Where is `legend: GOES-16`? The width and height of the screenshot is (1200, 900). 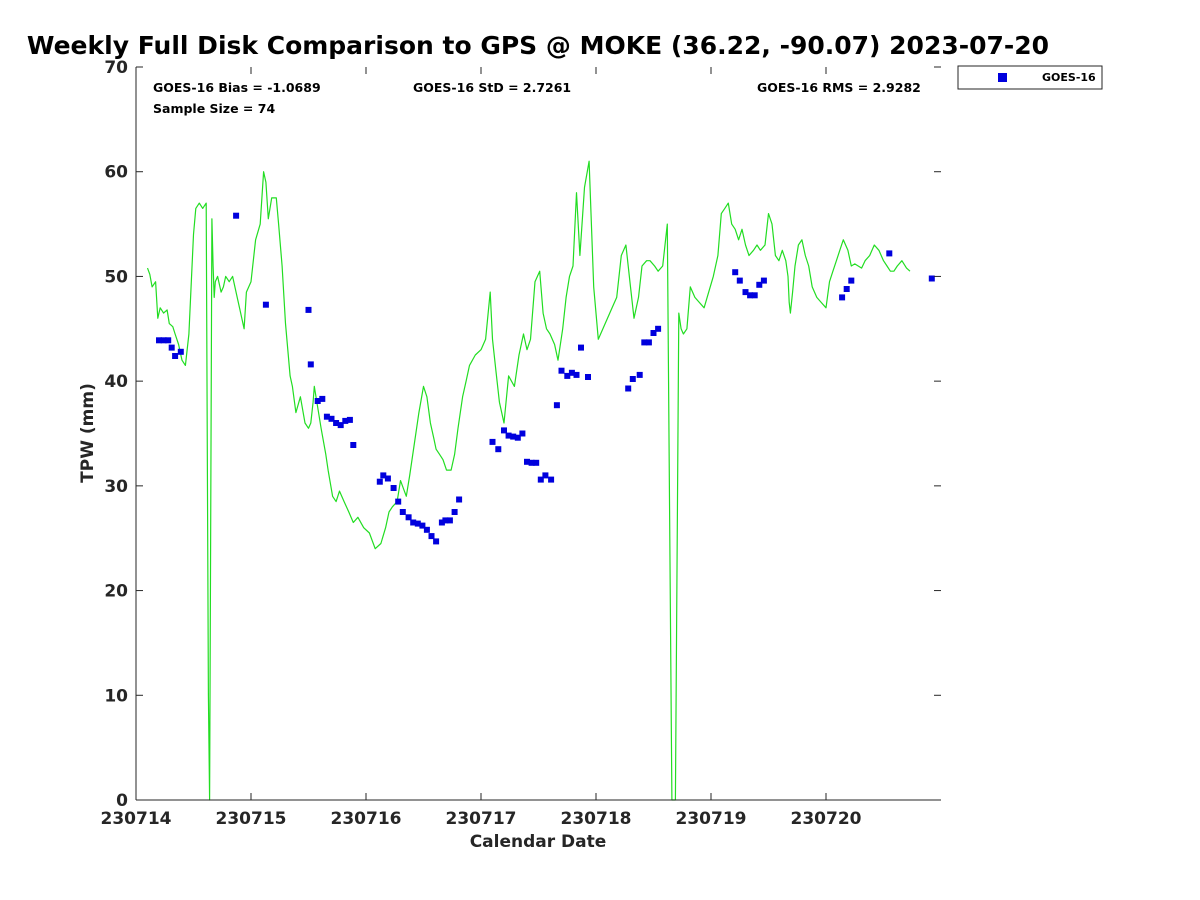
legend: GOES-16 is located at coordinates (1030, 77).